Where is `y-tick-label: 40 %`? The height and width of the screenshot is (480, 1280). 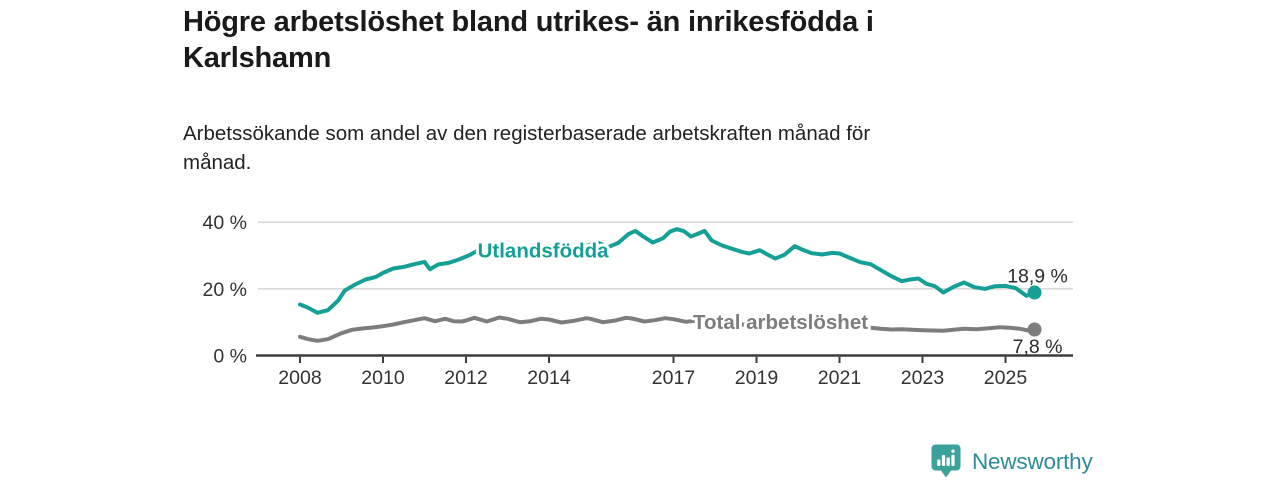
y-tick-label: 40 % is located at coordinates (225, 223).